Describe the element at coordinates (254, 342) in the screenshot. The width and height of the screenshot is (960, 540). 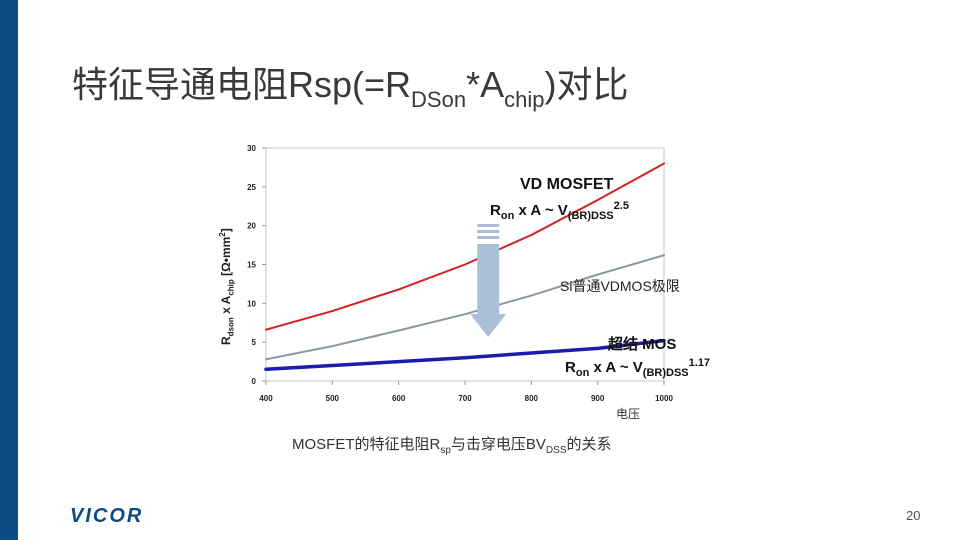
I see `y-tick-label: 5` at that location.